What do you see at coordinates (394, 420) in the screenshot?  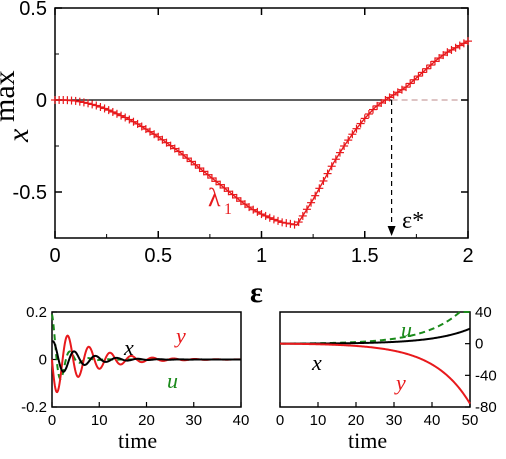 I see `br-xtick-label: 30` at bounding box center [394, 420].